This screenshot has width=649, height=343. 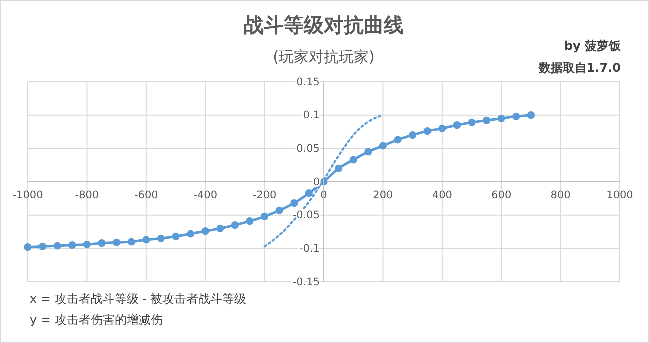 I want to click on chart-subtitle: (玩家对抗玩家), so click(x=324, y=57).